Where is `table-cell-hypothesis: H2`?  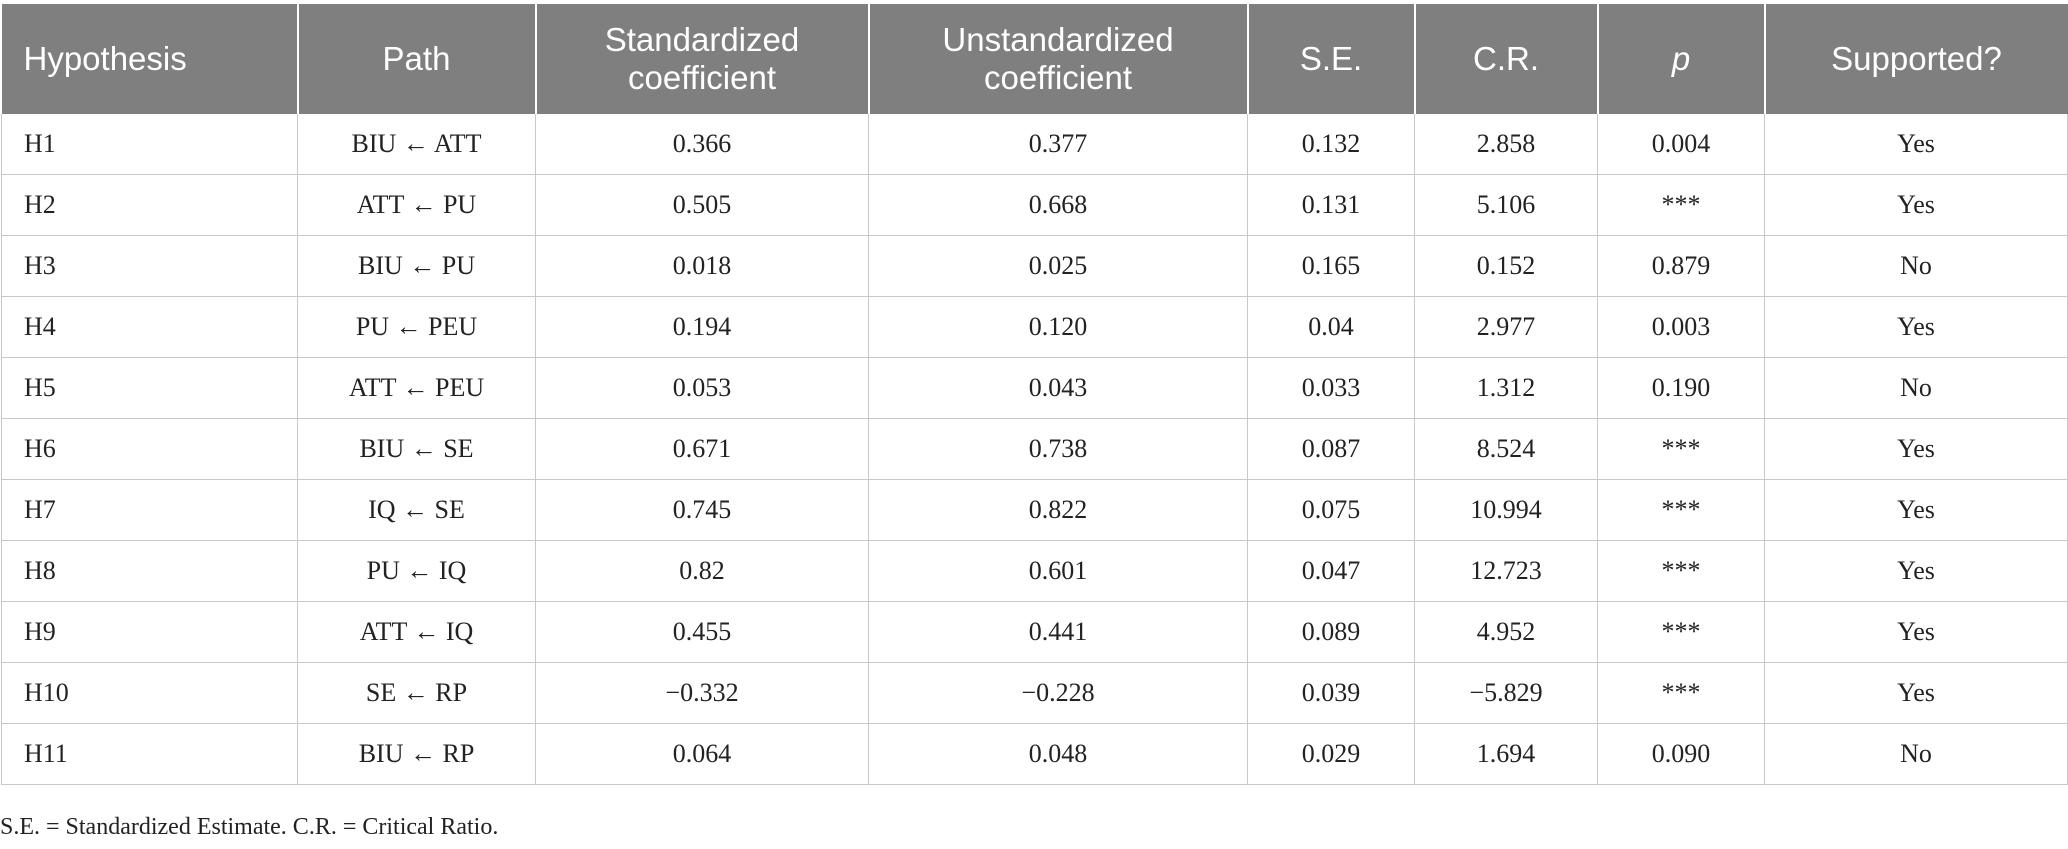 table-cell-hypothesis: H2 is located at coordinates (149, 205).